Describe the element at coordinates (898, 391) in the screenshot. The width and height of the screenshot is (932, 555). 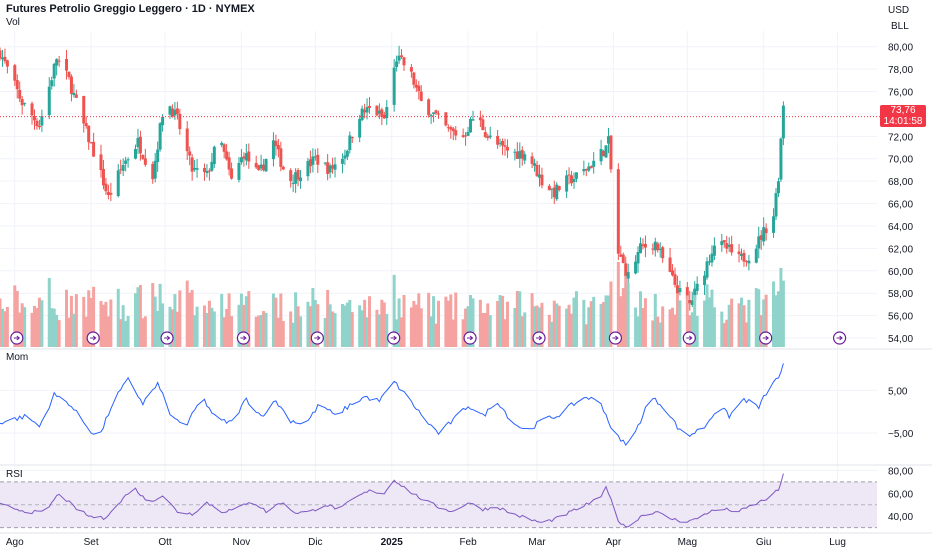
I see `mom-tick-label: 5,00` at that location.